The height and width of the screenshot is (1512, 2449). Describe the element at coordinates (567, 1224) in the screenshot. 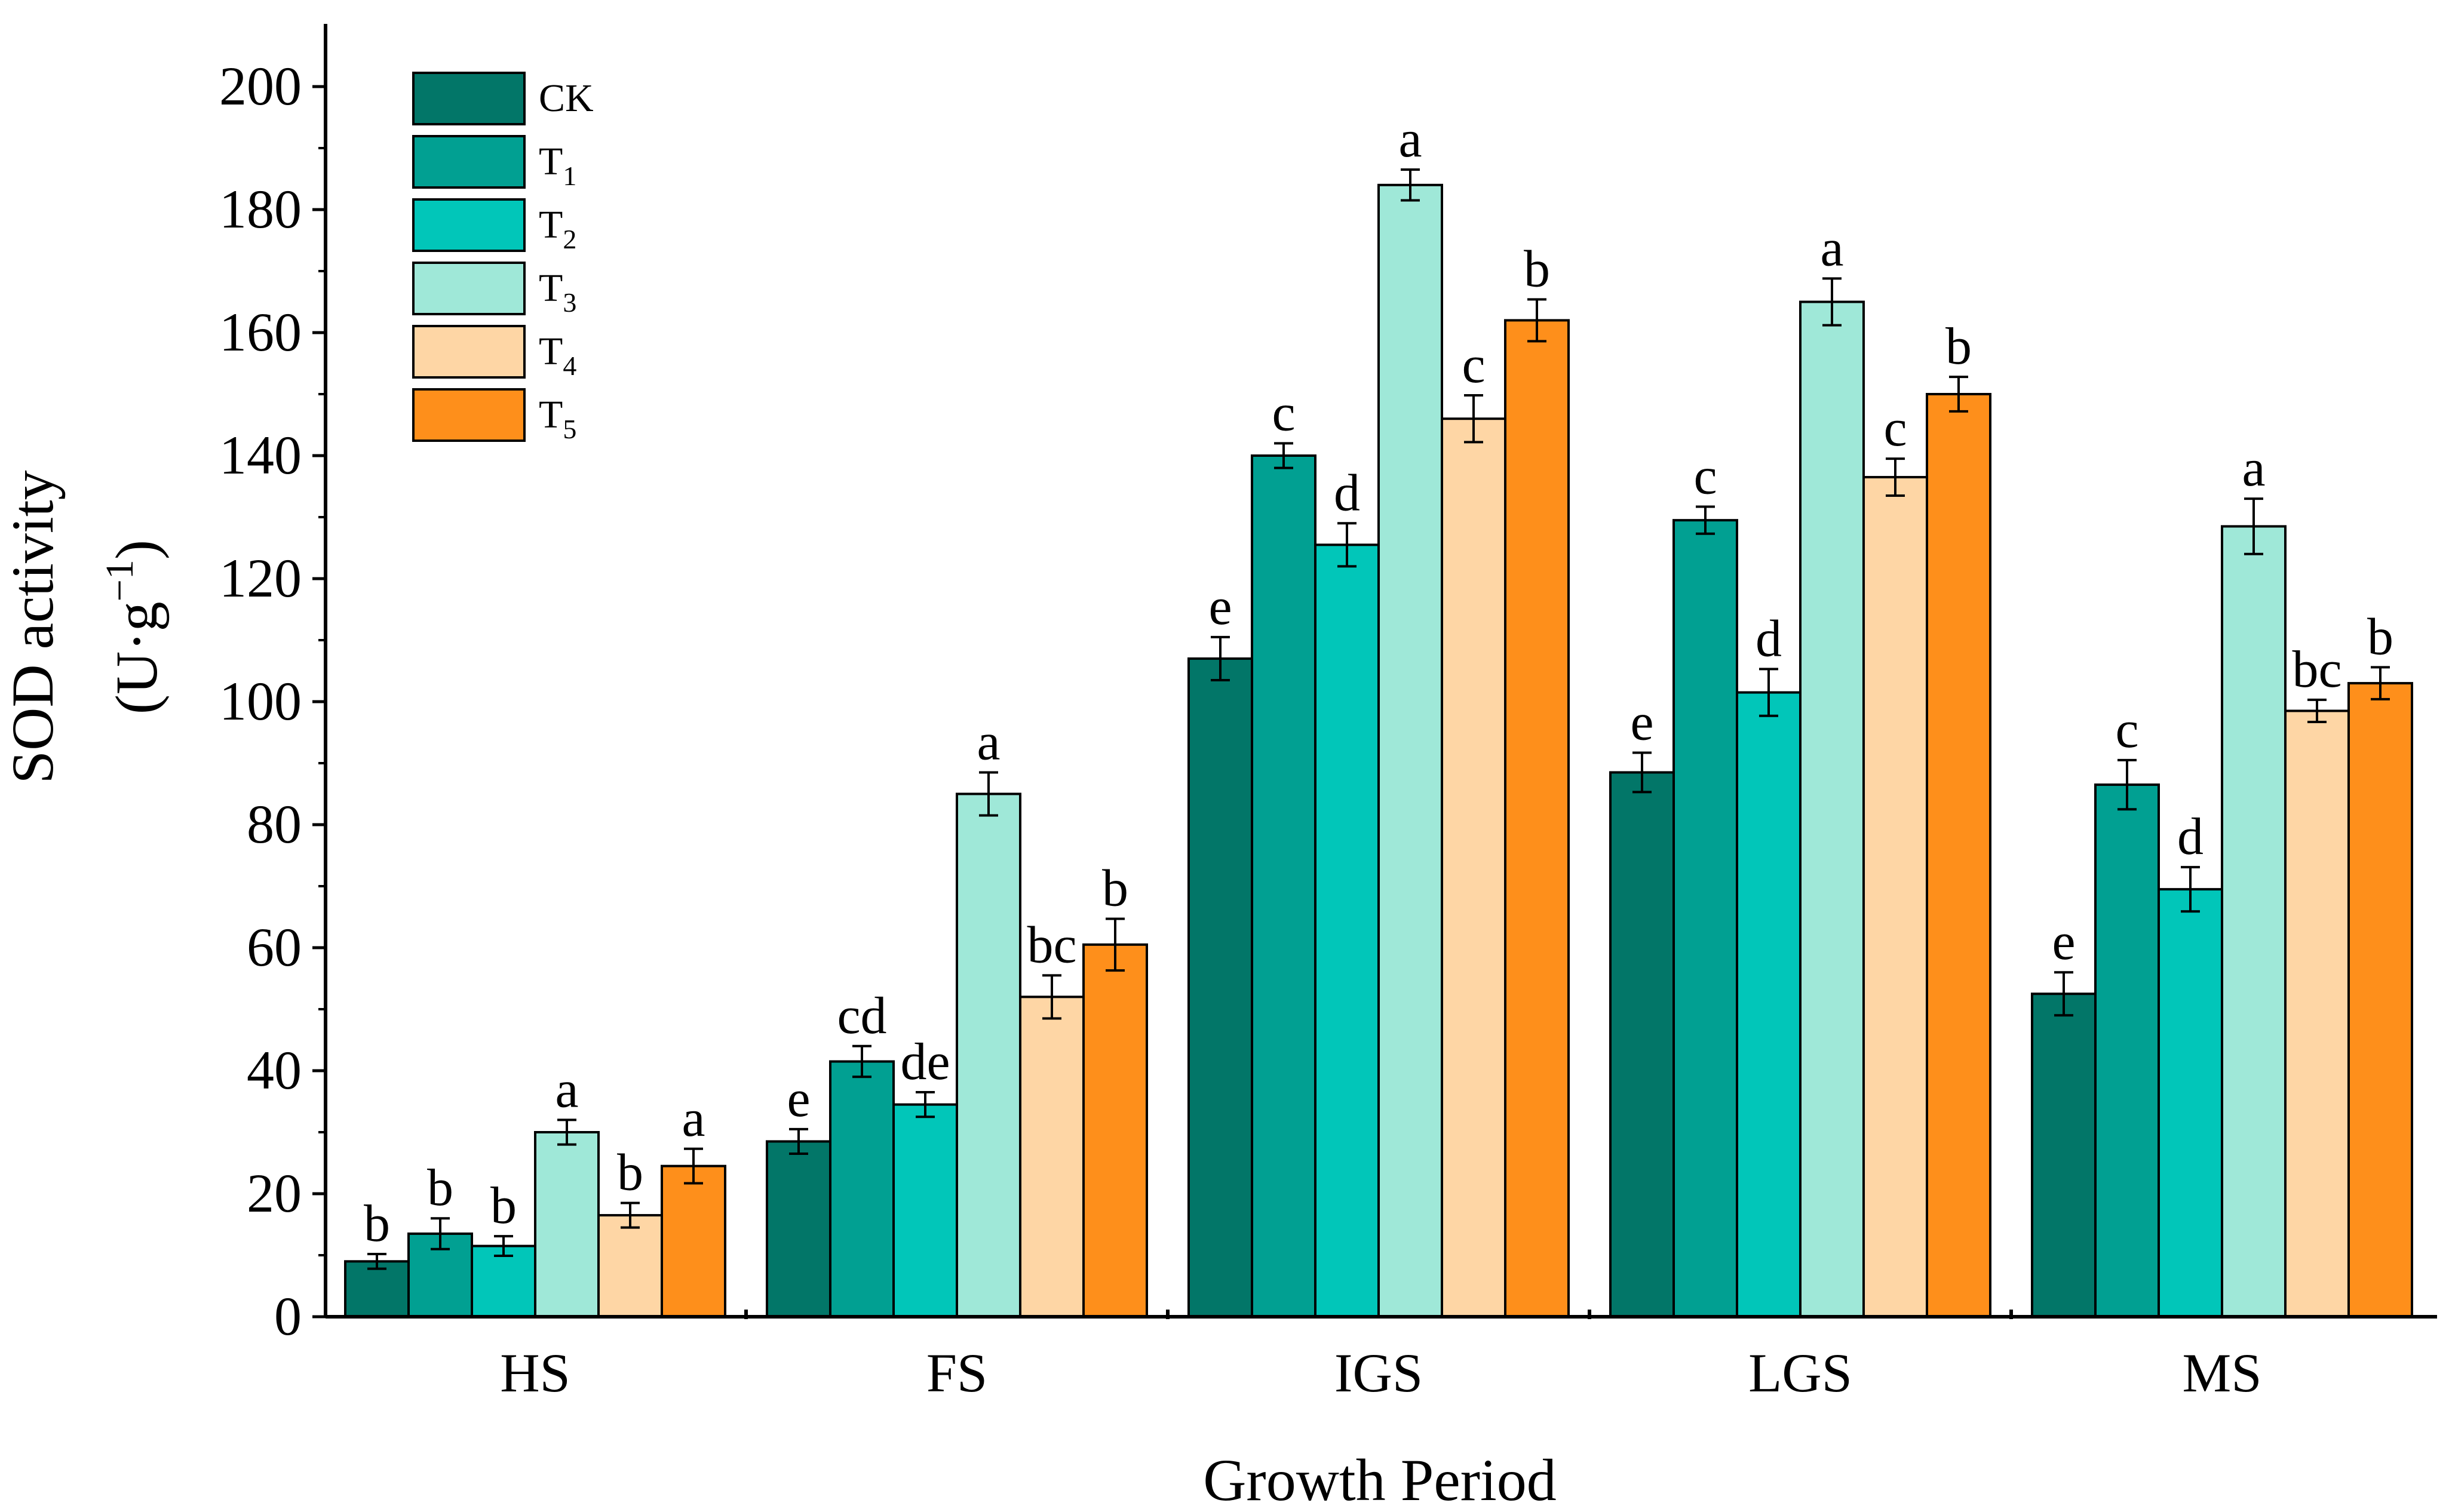

I see `bar-HS-T3` at that location.